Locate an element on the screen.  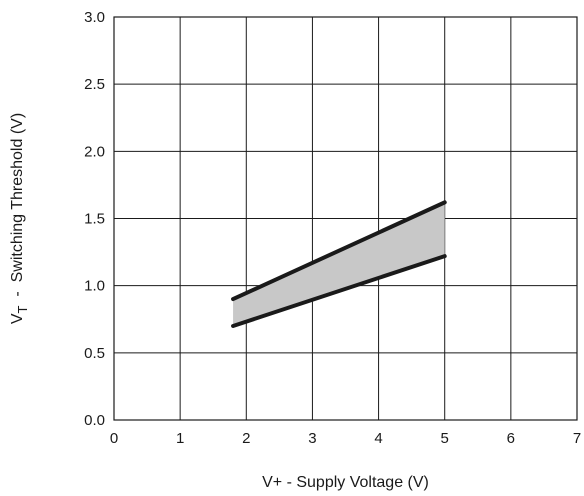
x-tick-label: 4 is located at coordinates (378, 438).